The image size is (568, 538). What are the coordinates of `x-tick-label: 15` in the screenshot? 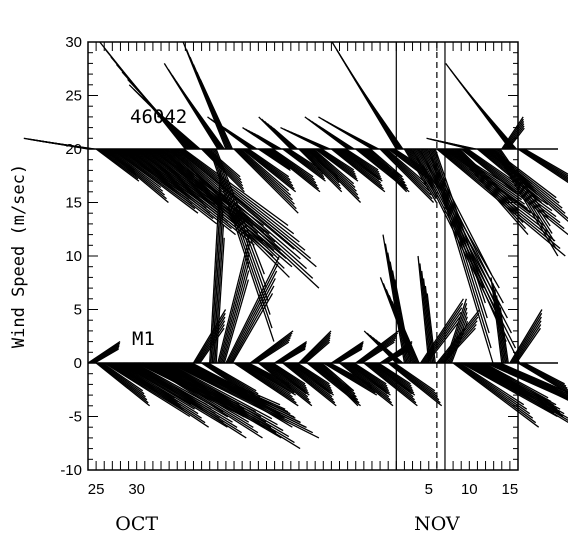 It's located at (510, 489).